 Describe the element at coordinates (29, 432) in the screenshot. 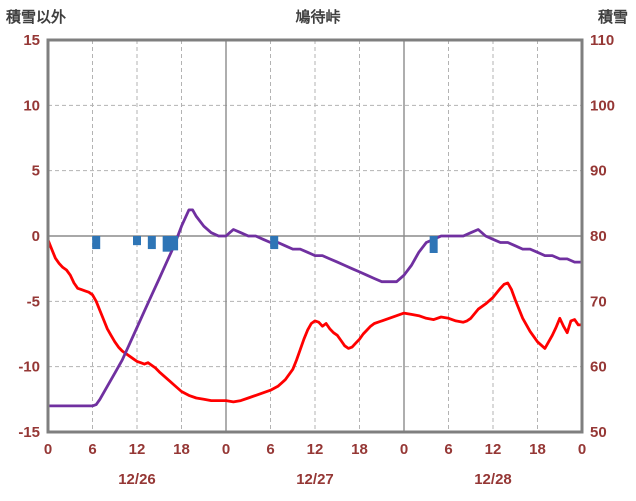

I see `left-axis-tick: -15` at that location.